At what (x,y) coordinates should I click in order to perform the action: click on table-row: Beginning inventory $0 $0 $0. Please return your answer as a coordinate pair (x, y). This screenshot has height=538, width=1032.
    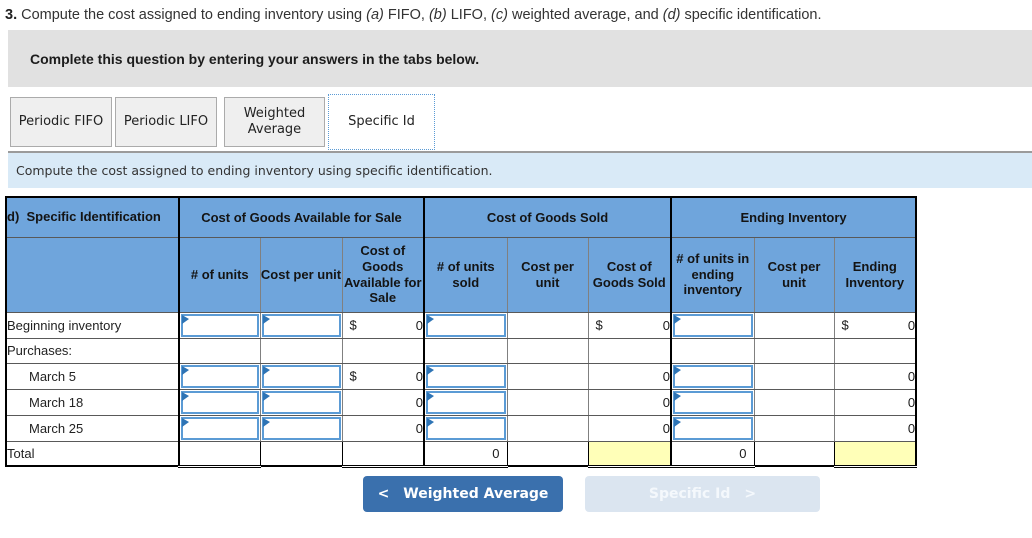
    Looking at the image, I should click on (461, 325).